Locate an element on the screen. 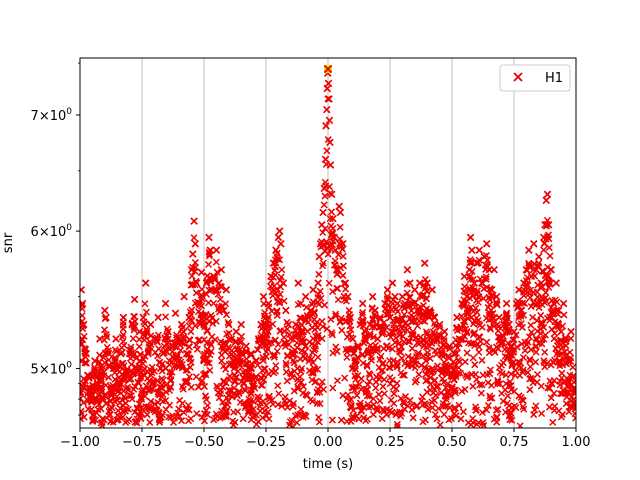  x-tick-label: −1.00 is located at coordinates (80, 442).